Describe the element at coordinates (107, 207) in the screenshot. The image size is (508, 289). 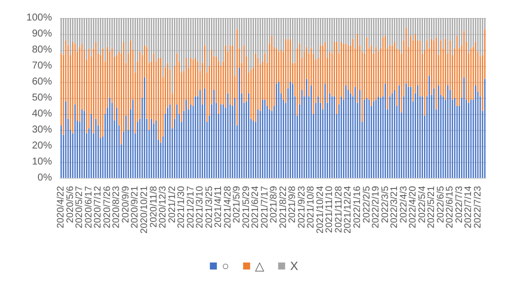
I see `x-tick-label: 2020/7/26` at that location.